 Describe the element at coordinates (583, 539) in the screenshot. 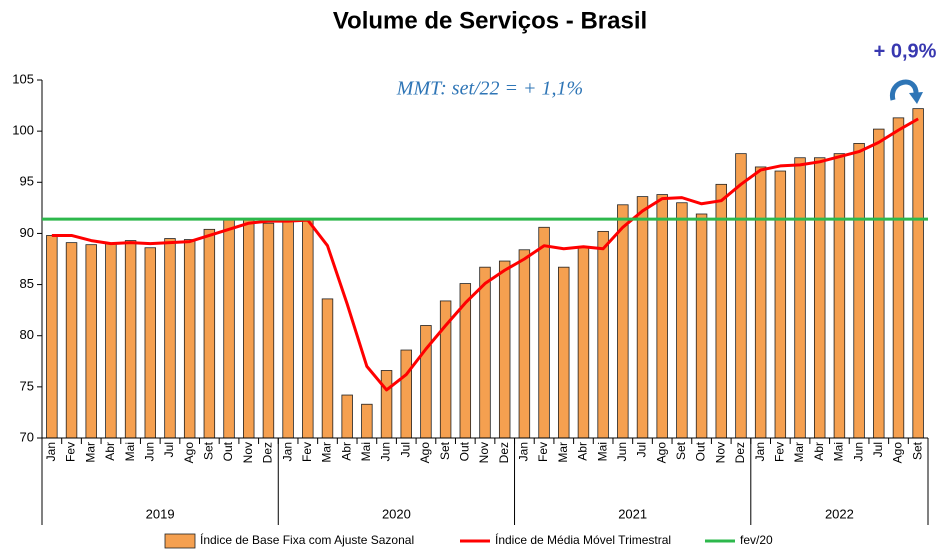

I see `legend-label: Índice de Média Móvel Trimestral` at that location.